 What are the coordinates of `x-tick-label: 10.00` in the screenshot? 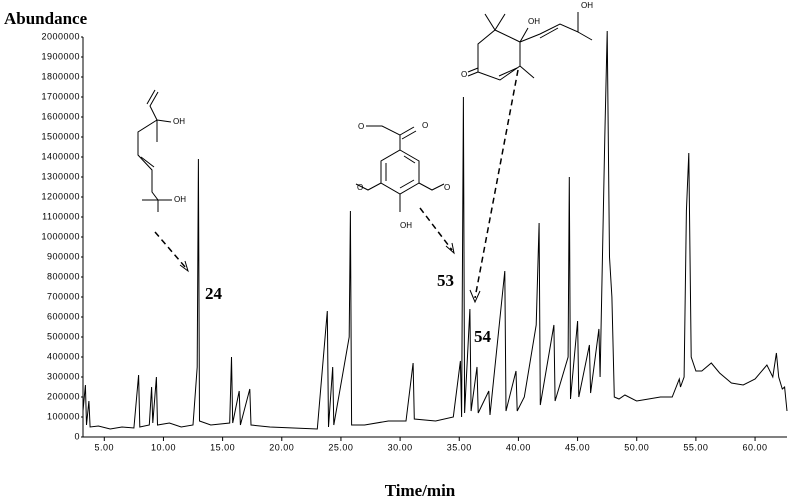 It's located at (163, 447).